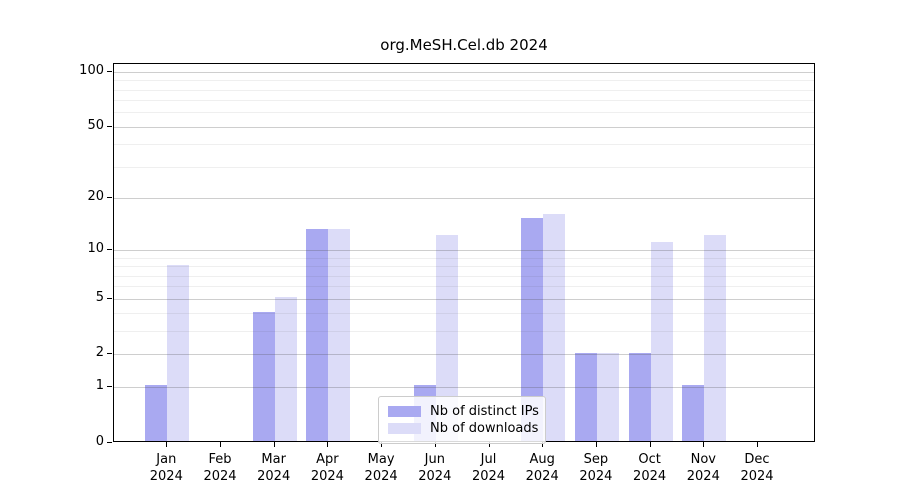 Image resolution: width=900 pixels, height=500 pixels. What do you see at coordinates (715, 338) in the screenshot?
I see `bar-downloads-nov` at bounding box center [715, 338].